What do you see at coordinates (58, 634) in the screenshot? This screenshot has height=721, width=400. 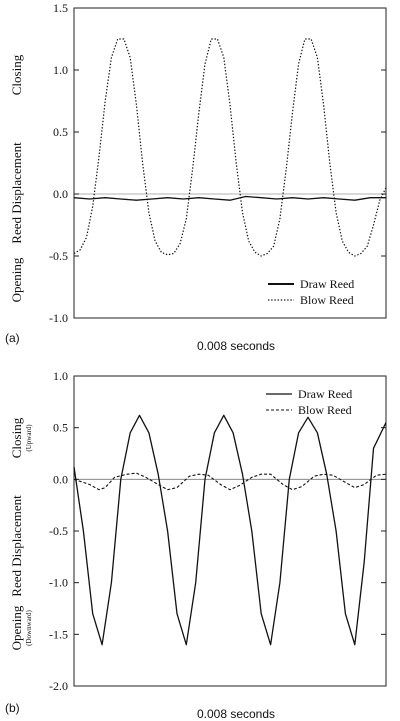 I see `y-tick-label: -1.5` at bounding box center [58, 634].